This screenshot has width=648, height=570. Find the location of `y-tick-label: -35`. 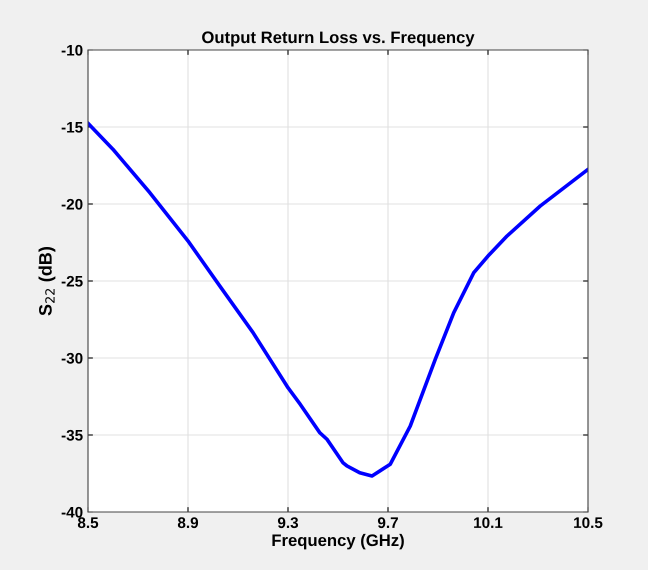

y-tick-label: -35 is located at coordinates (72, 435).